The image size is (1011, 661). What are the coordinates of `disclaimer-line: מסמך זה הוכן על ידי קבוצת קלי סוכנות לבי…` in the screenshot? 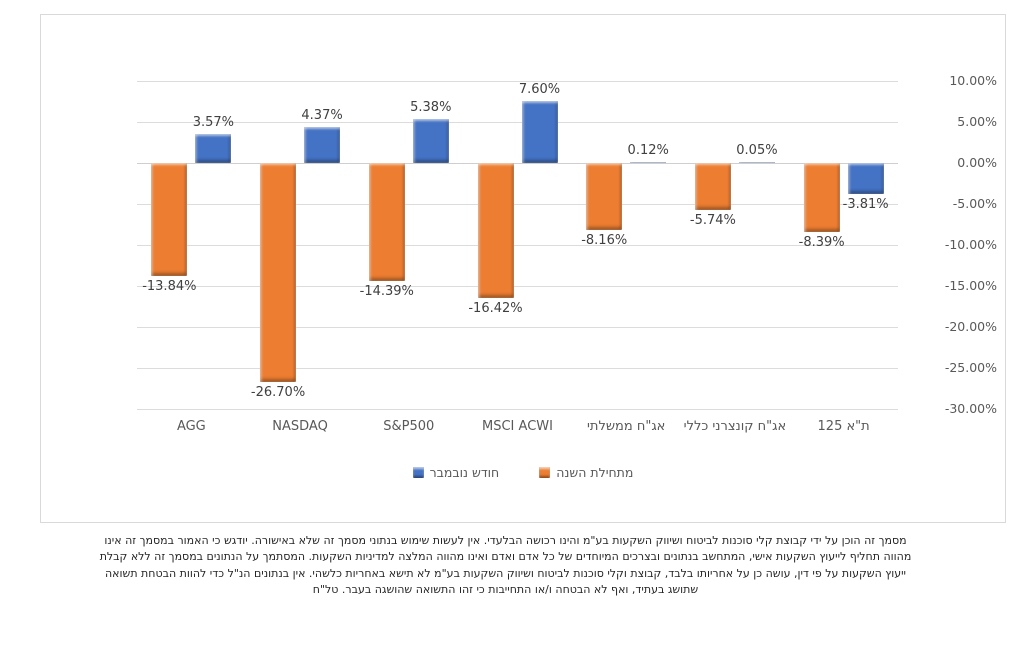 It's located at (505, 540).